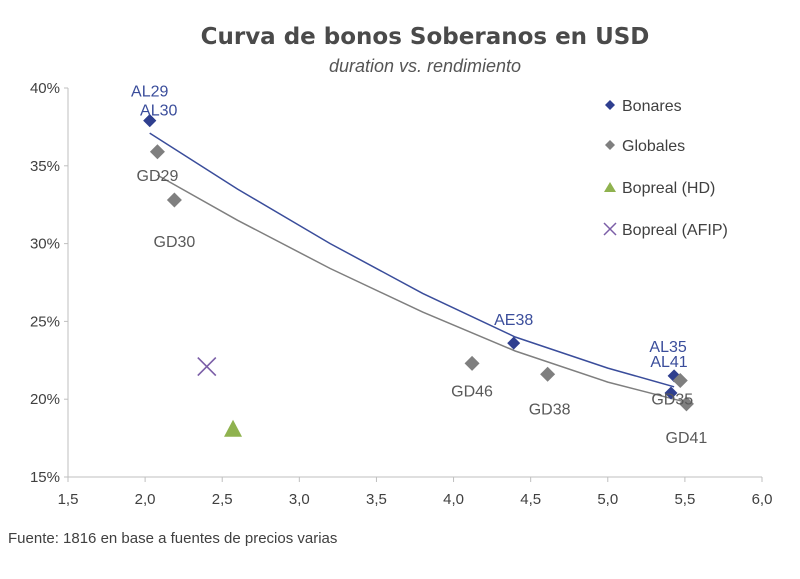 This screenshot has height=579, width=800. I want to click on x-tick-label: 5,5, so click(684, 499).